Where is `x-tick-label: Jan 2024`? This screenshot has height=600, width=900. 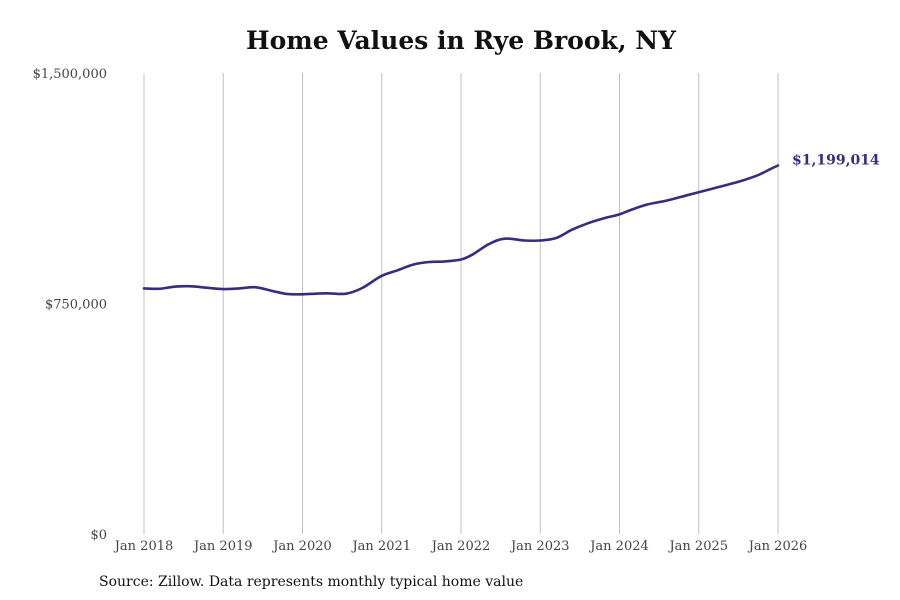
x-tick-label: Jan 2024 is located at coordinates (618, 546).